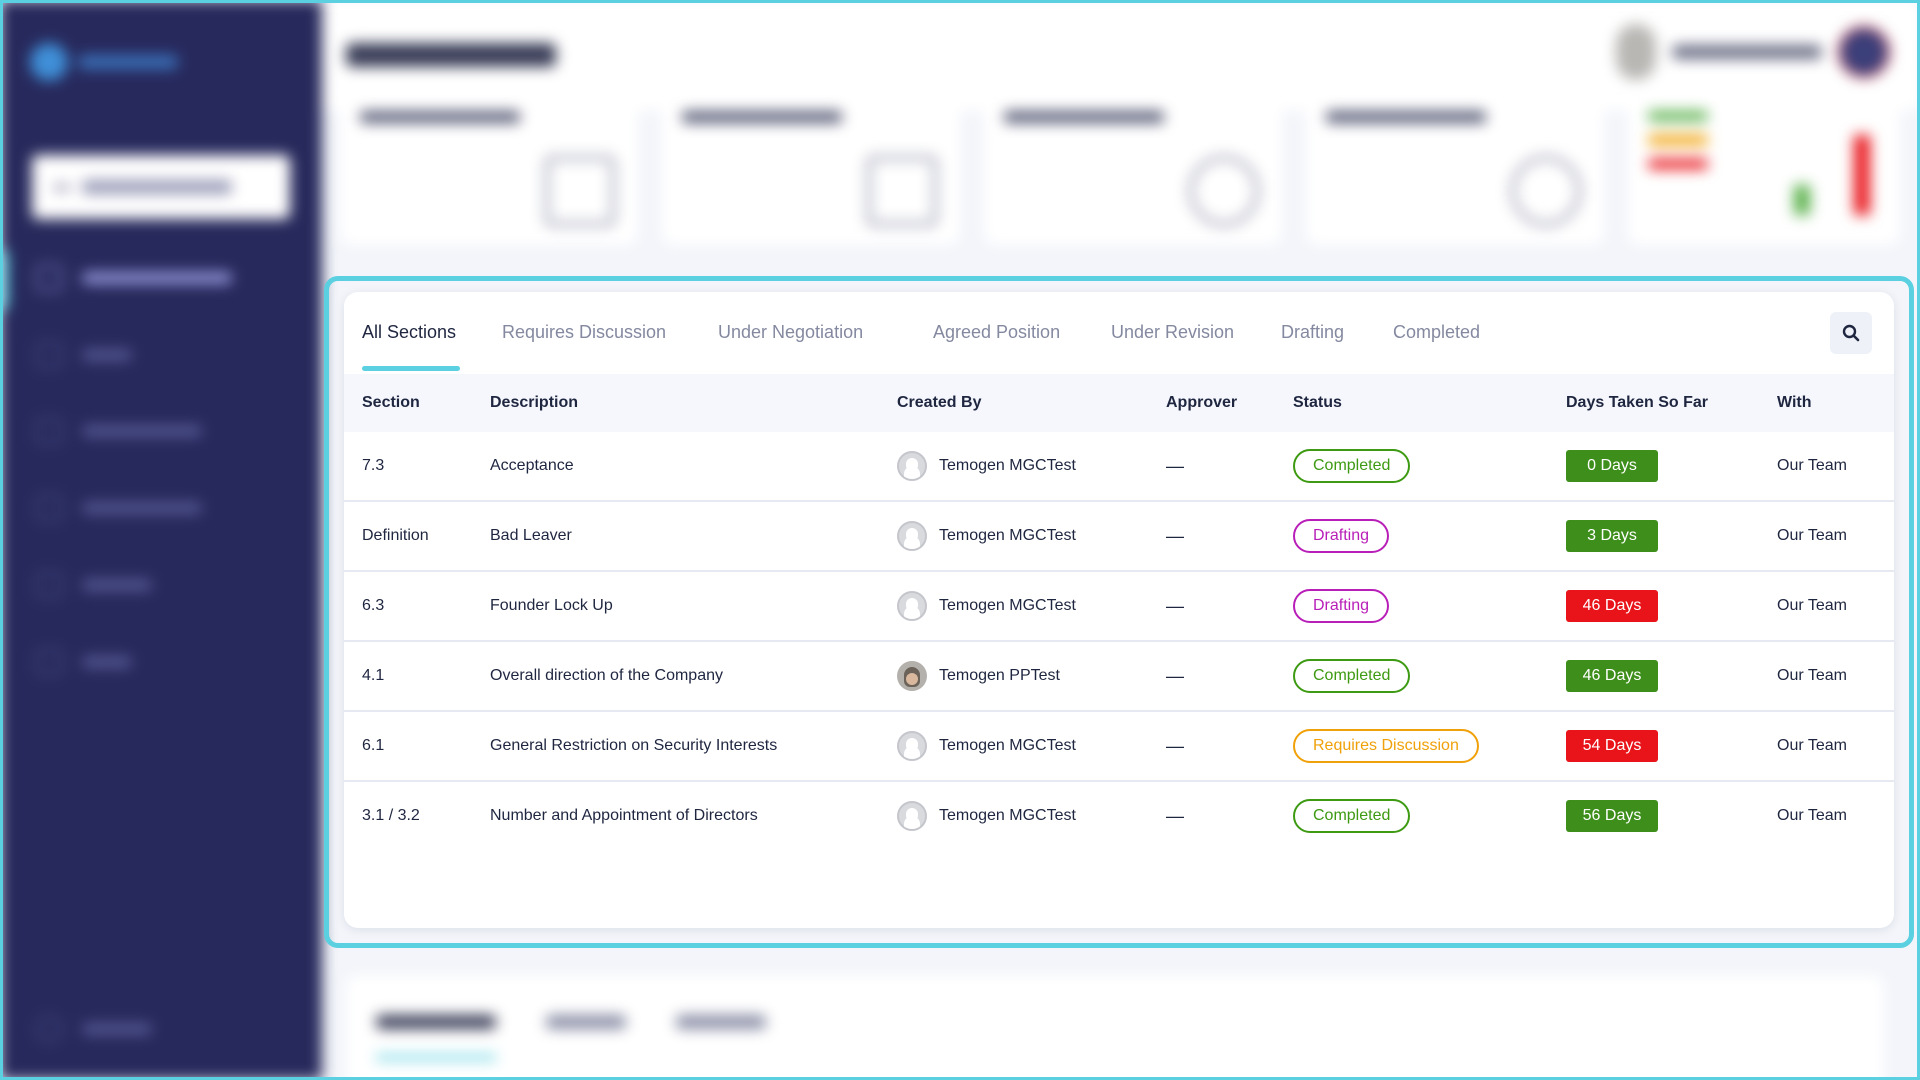 The height and width of the screenshot is (1080, 1920). What do you see at coordinates (997, 332) in the screenshot?
I see `tab-agreed-position: Agreed Position` at bounding box center [997, 332].